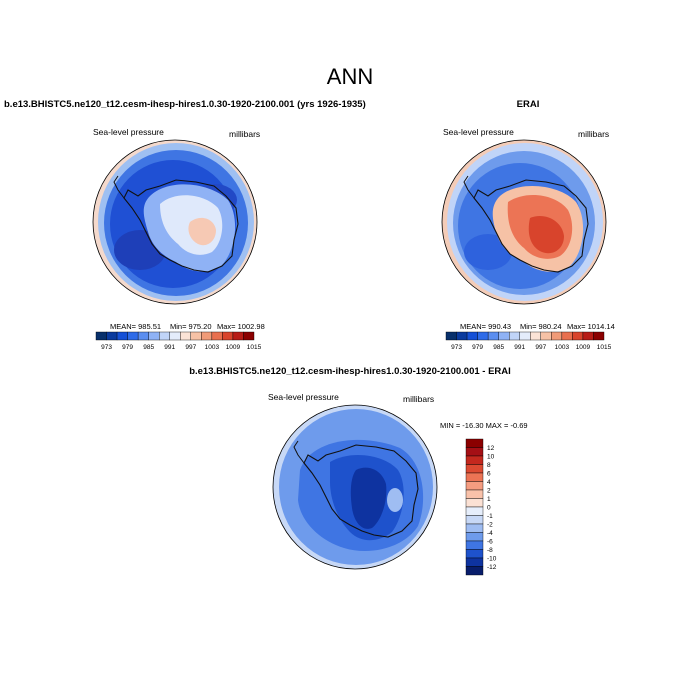 The height and width of the screenshot is (700, 700). I want to click on panel1-max-label: Max= 1002.98, so click(241, 326).